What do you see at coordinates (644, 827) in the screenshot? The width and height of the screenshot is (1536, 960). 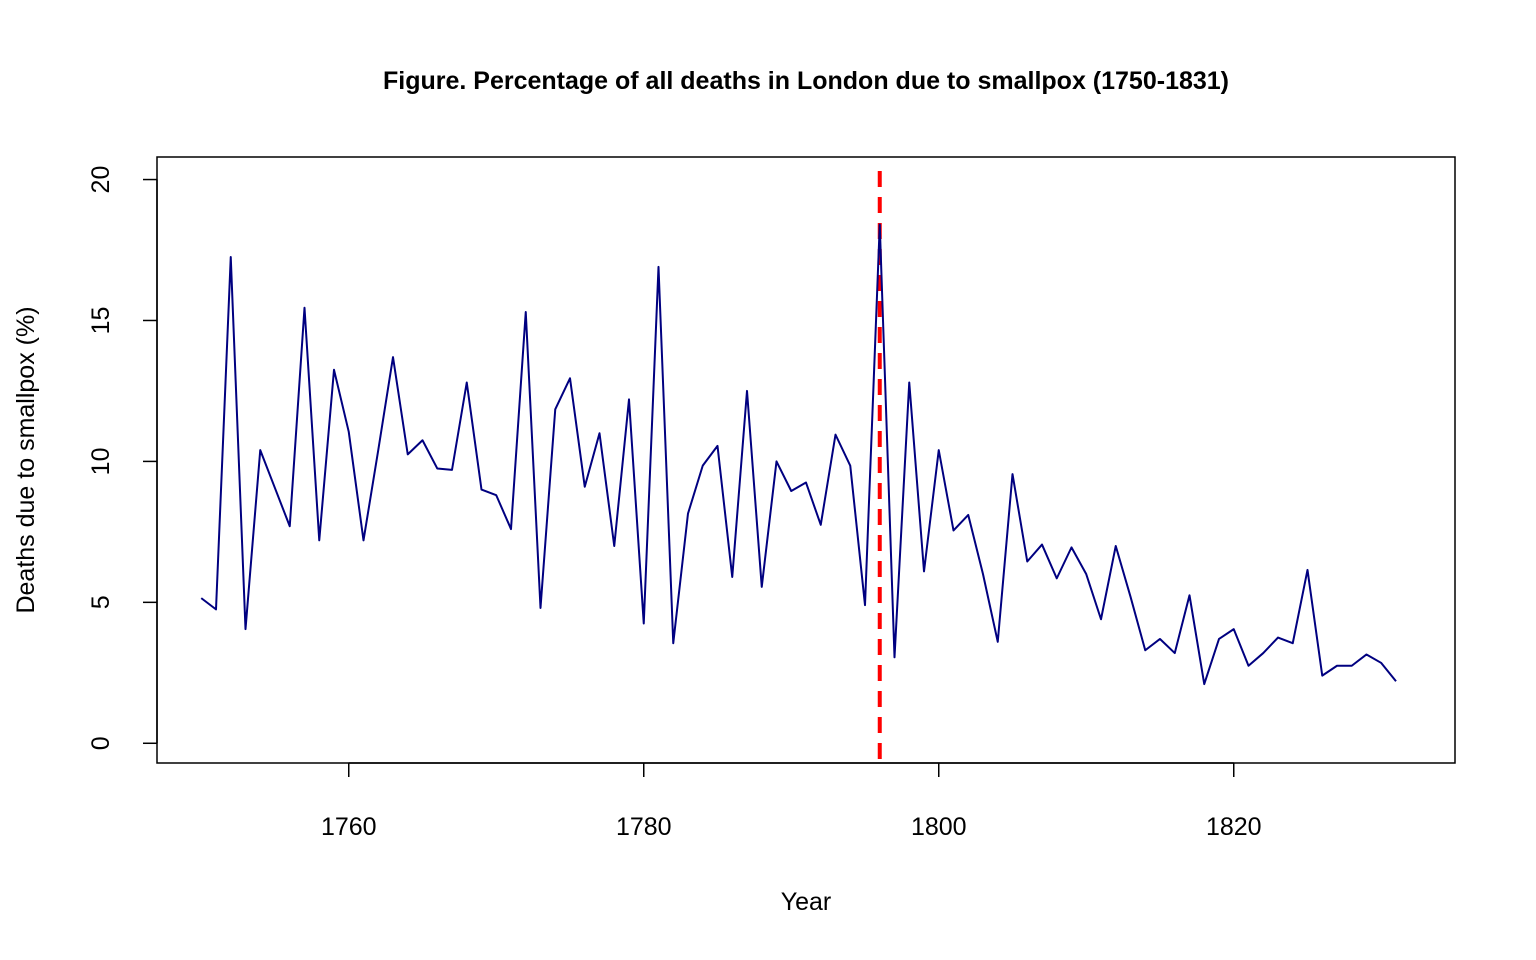 I see `x-tick-label: 1780` at bounding box center [644, 827].